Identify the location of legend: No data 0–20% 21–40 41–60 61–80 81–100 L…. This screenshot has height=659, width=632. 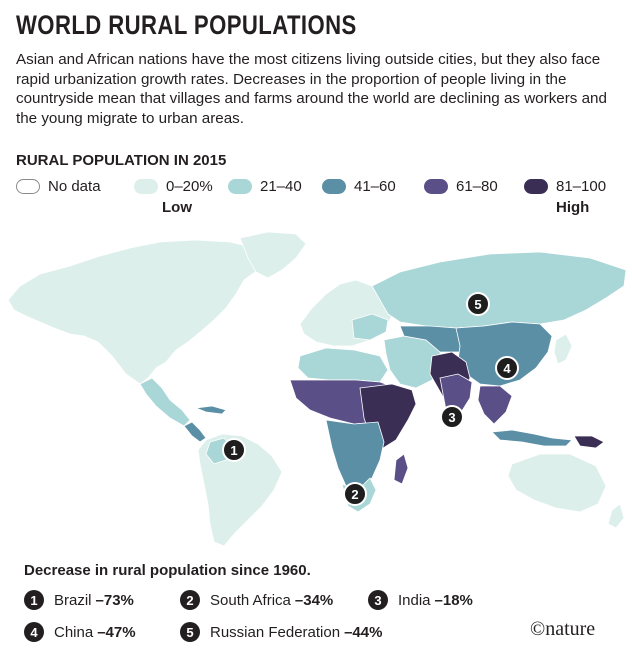
(318, 198).